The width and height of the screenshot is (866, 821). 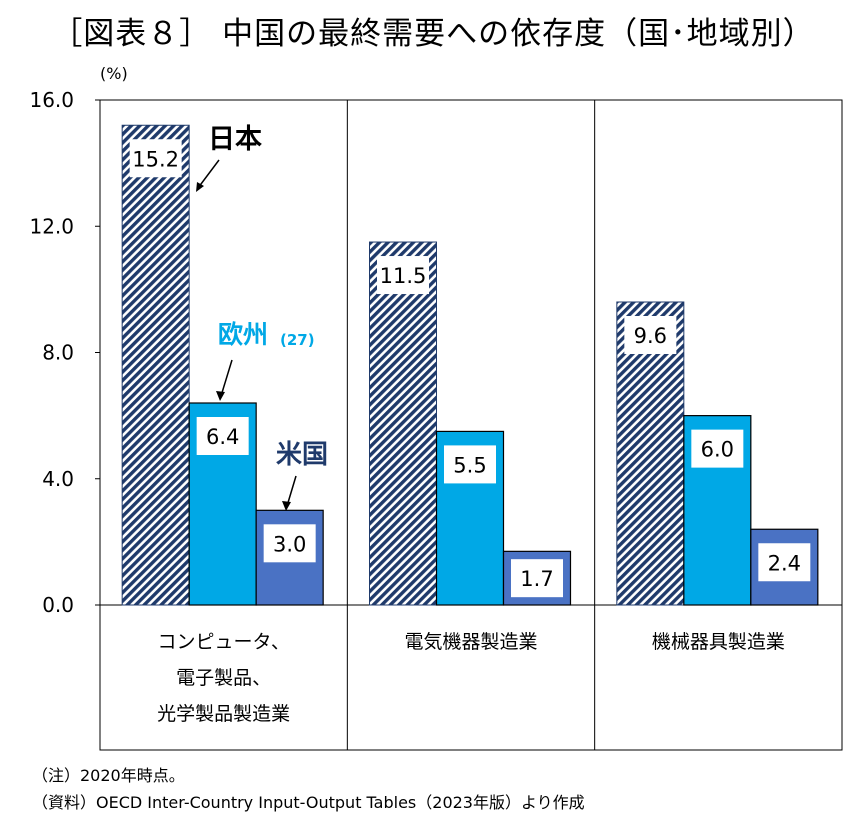 I want to click on data-label: 1.7, so click(x=536, y=579).